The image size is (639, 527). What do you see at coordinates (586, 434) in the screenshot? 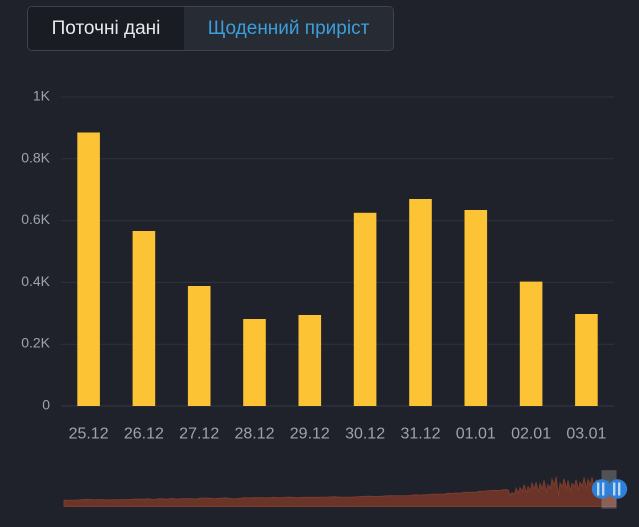
I see `svg-text: 03.01` at bounding box center [586, 434].